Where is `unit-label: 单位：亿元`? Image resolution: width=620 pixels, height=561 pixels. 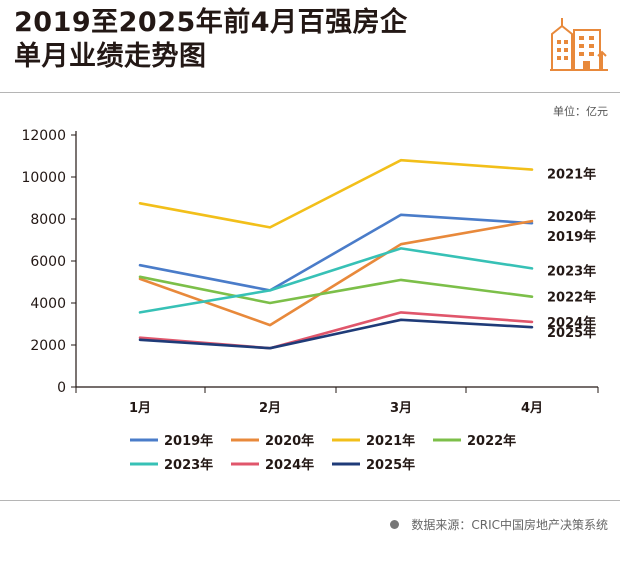 unit-label: 单位：亿元 is located at coordinates (580, 111).